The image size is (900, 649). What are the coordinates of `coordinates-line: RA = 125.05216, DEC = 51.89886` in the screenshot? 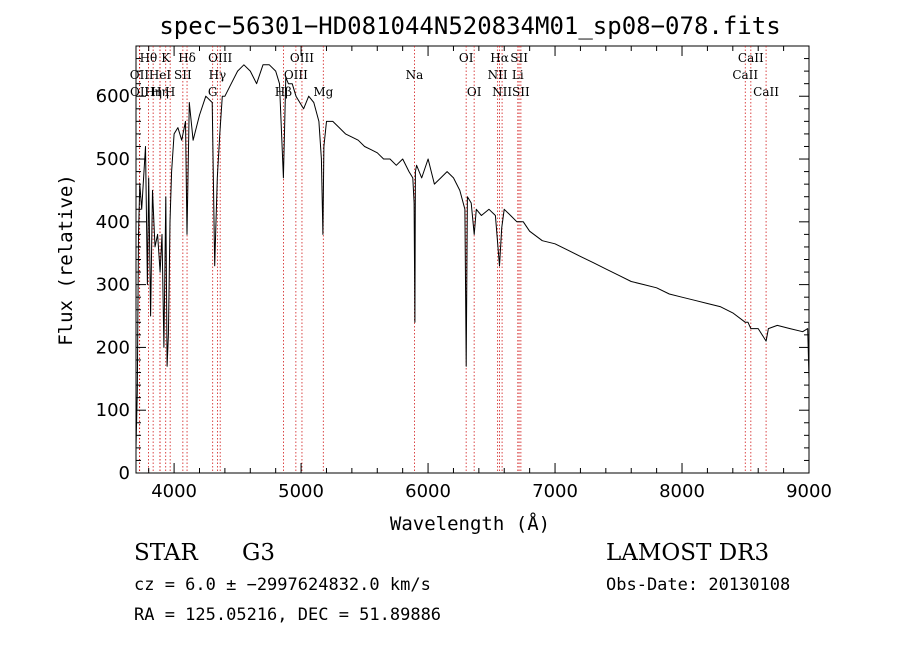 It's located at (287, 615).